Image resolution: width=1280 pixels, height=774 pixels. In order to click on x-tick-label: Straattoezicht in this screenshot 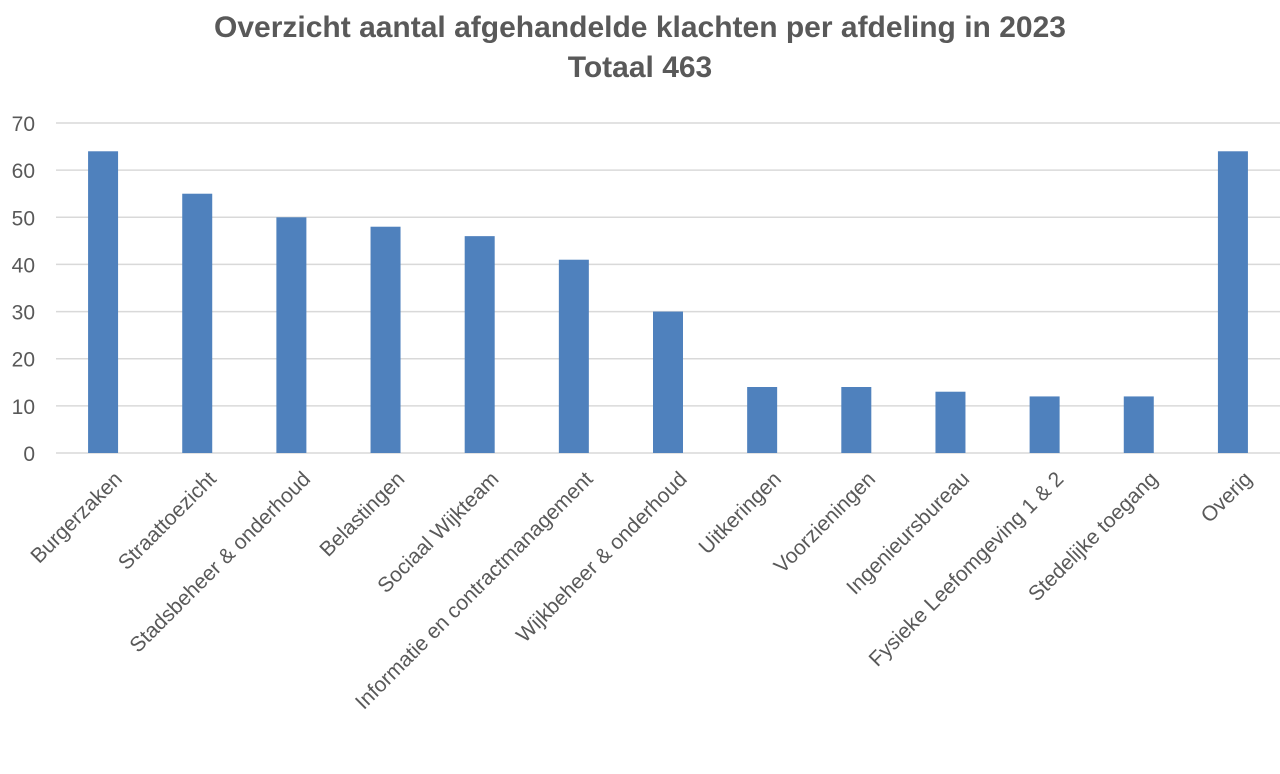, I will do `click(167, 520)`.